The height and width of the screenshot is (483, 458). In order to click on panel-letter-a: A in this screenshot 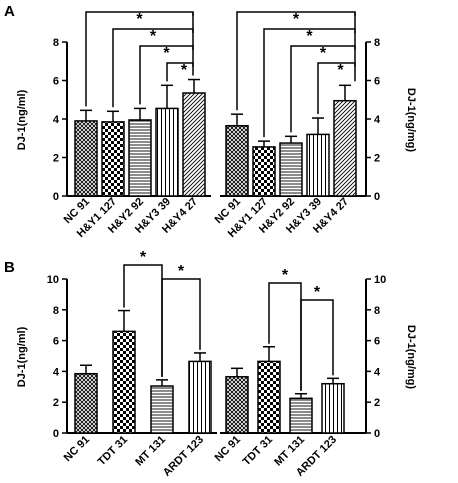, I will do `click(9, 11)`.